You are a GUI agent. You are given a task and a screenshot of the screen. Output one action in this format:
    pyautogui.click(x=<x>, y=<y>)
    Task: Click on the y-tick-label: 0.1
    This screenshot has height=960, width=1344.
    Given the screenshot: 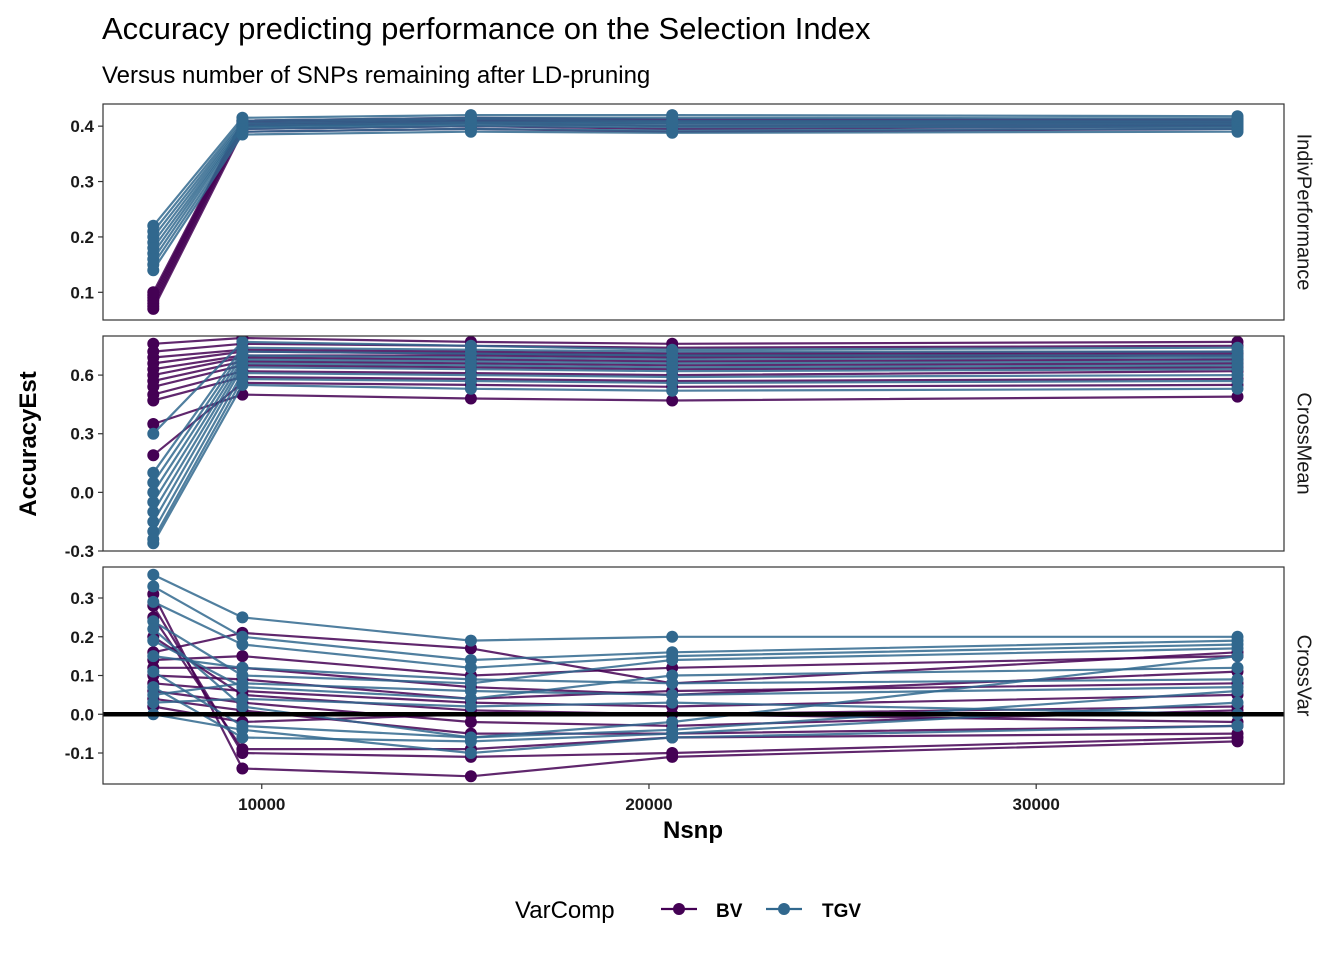 What is the action you would take?
    pyautogui.click(x=82, y=676)
    